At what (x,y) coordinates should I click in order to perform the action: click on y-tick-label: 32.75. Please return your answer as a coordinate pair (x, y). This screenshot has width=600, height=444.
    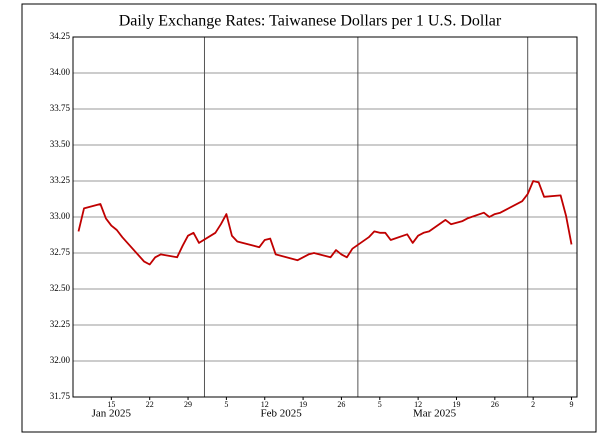
    Looking at the image, I should click on (60, 252).